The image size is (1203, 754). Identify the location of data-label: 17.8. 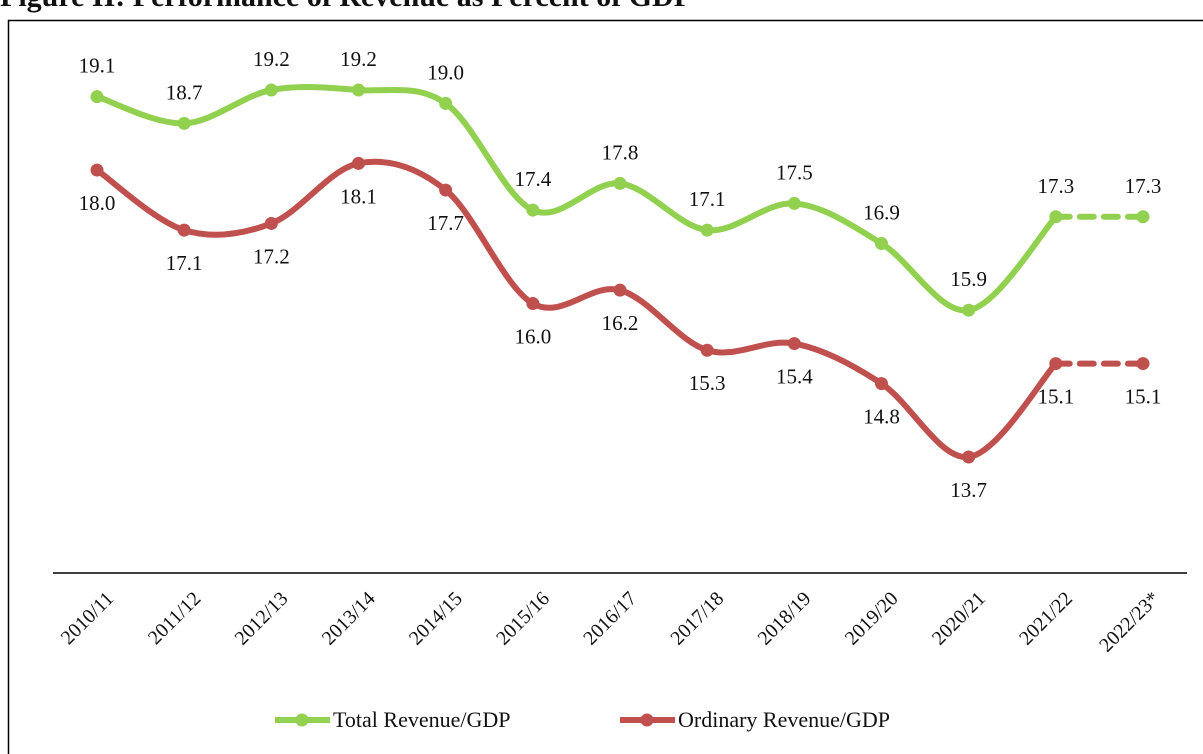
(620, 152).